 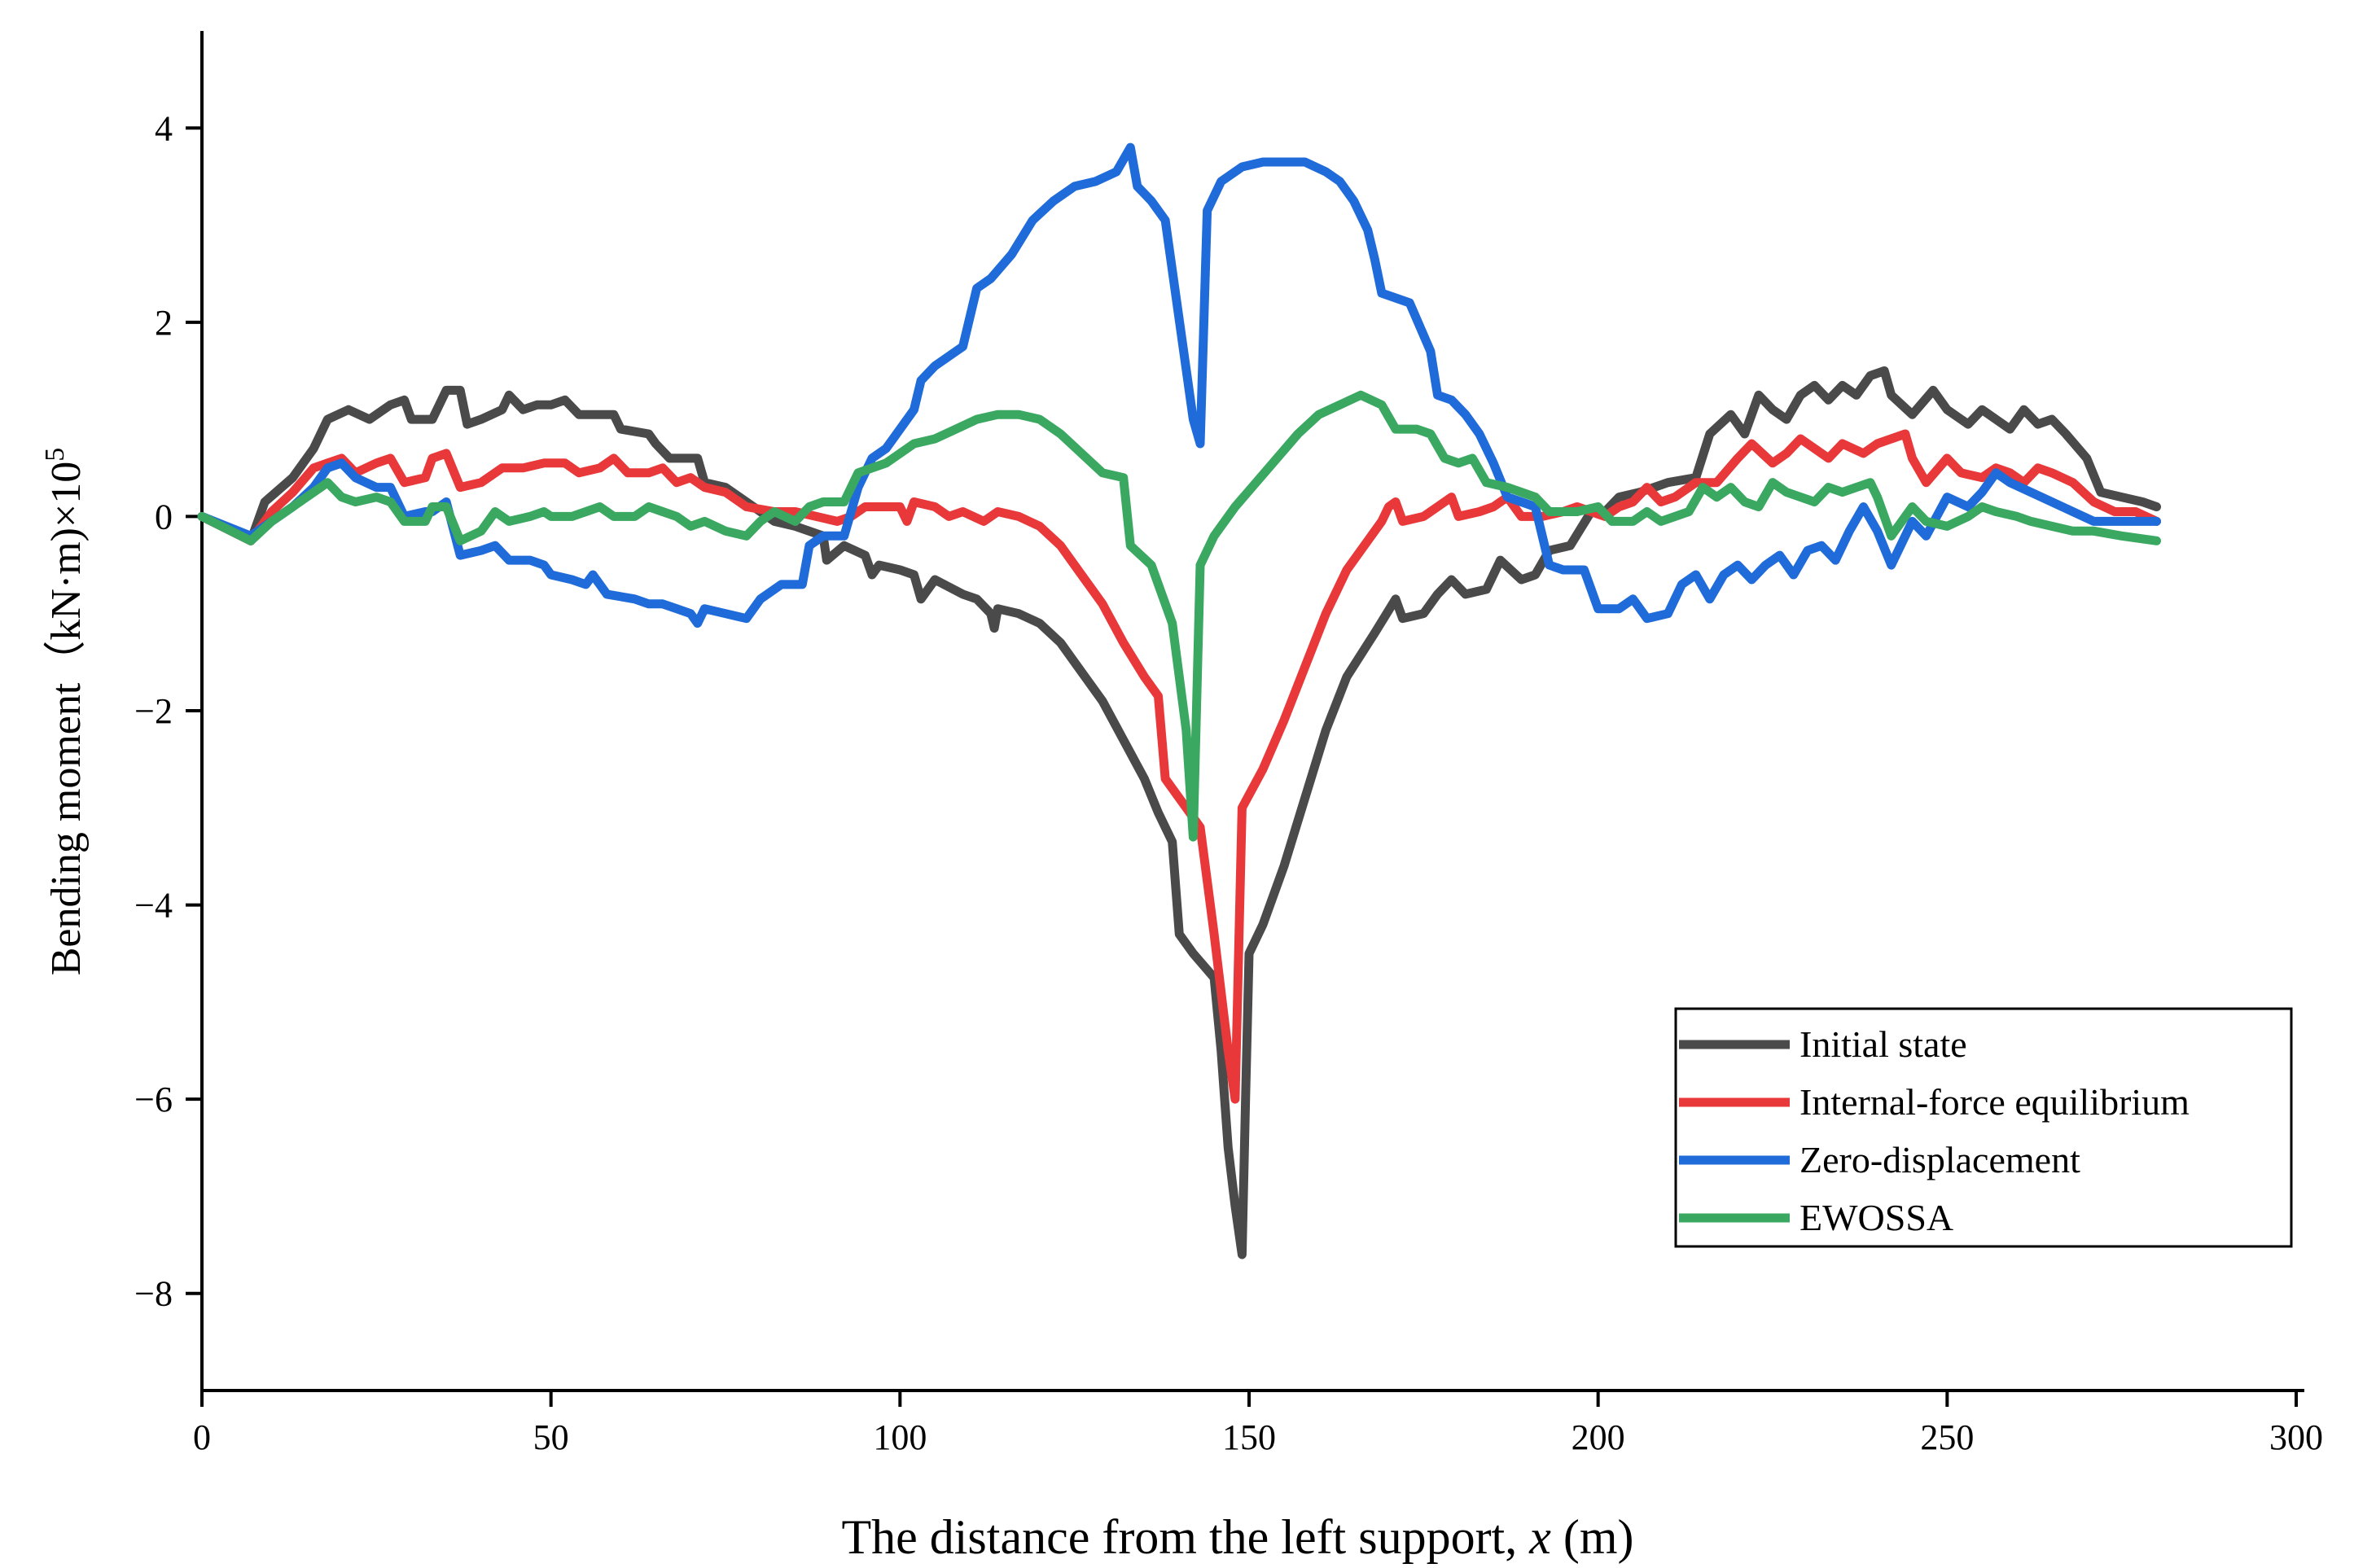 I want to click on y-axis-label: Bending moment（kN·m)×105, so click(x=65, y=712).